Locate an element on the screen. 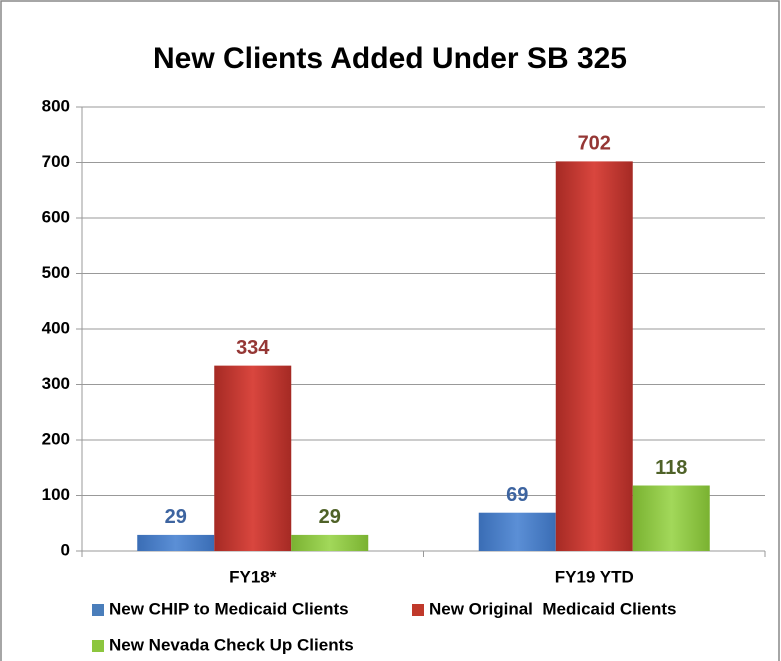 This screenshot has height=661, width=781. legend-label: New Original Medicaid Clients is located at coordinates (553, 608).